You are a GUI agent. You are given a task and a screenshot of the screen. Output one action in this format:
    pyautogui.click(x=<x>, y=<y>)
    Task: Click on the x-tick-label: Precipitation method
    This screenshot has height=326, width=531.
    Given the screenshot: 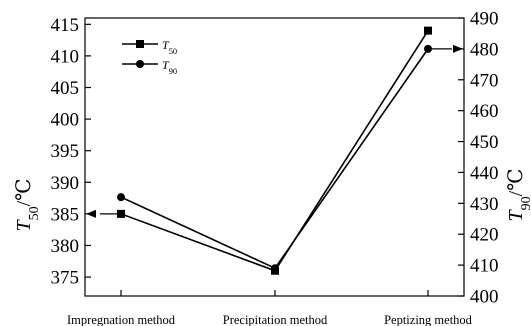 What is the action you would take?
    pyautogui.click(x=275, y=319)
    